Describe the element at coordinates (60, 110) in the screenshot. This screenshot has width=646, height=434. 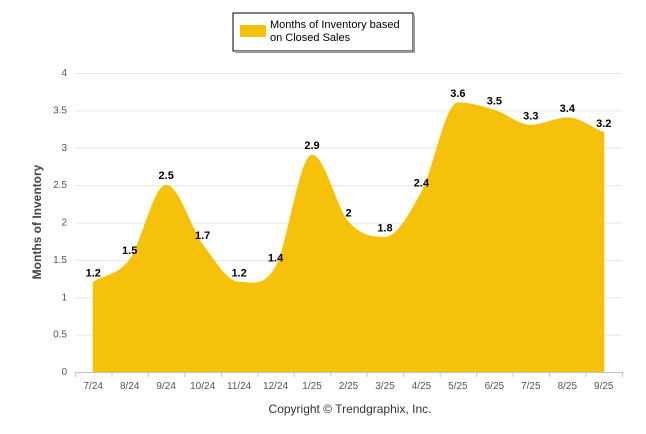
I see `y-tick-label: 3.5` at that location.